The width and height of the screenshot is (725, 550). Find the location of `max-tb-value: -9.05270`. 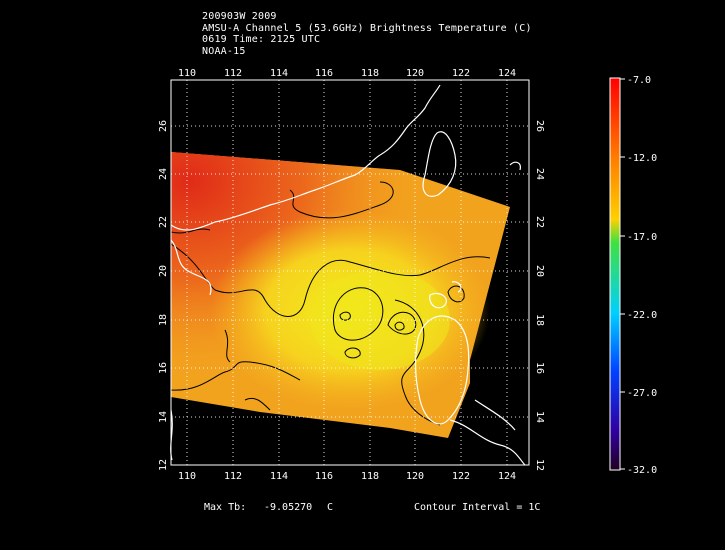

max-tb-value: -9.05270 is located at coordinates (288, 507).